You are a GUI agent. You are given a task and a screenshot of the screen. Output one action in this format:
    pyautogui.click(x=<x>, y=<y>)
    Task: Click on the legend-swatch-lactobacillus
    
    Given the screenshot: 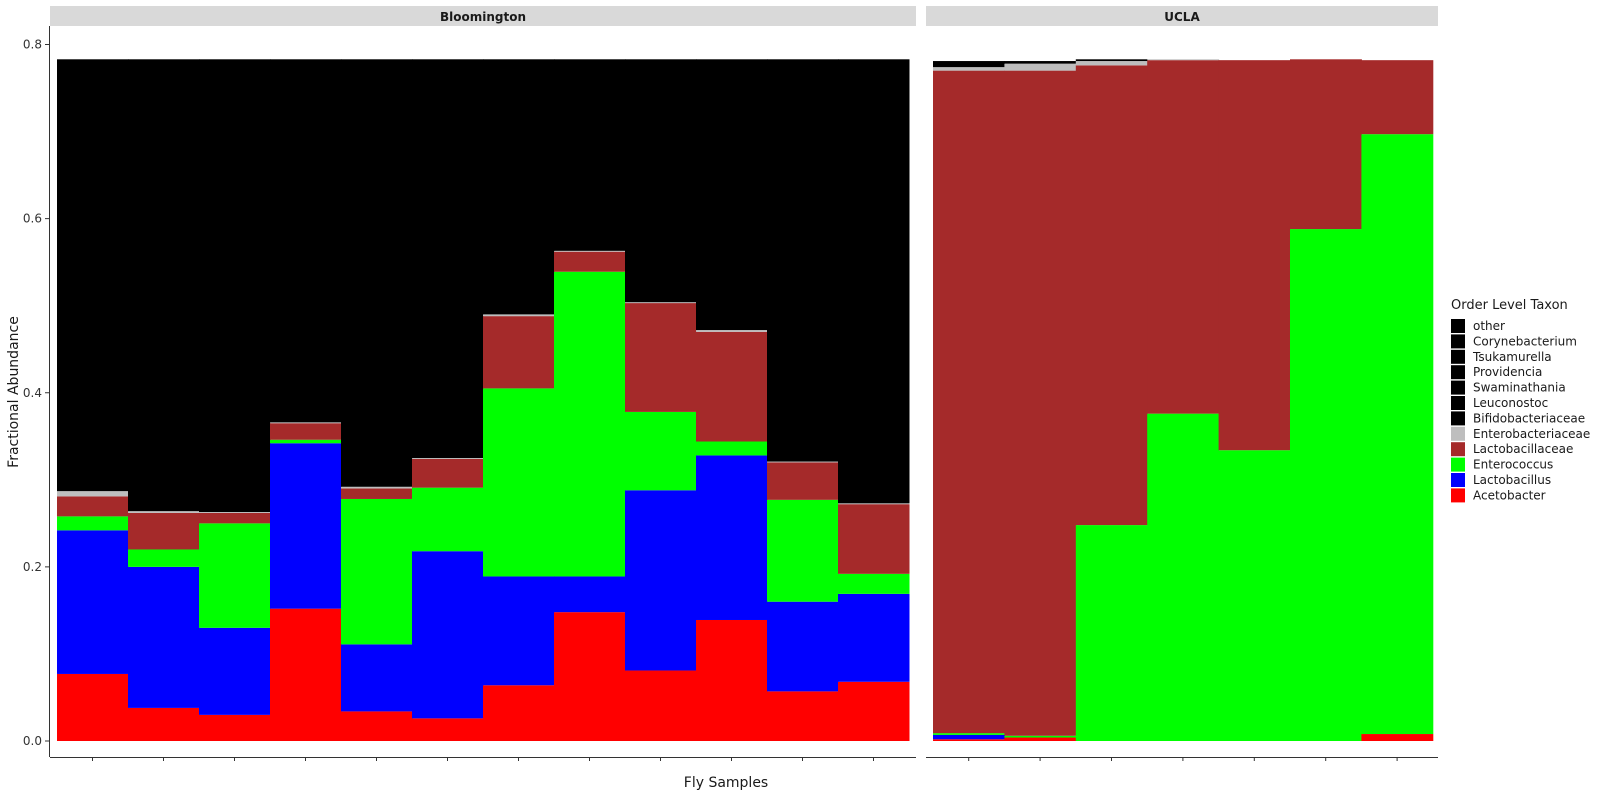 What is the action you would take?
    pyautogui.click(x=1458, y=480)
    